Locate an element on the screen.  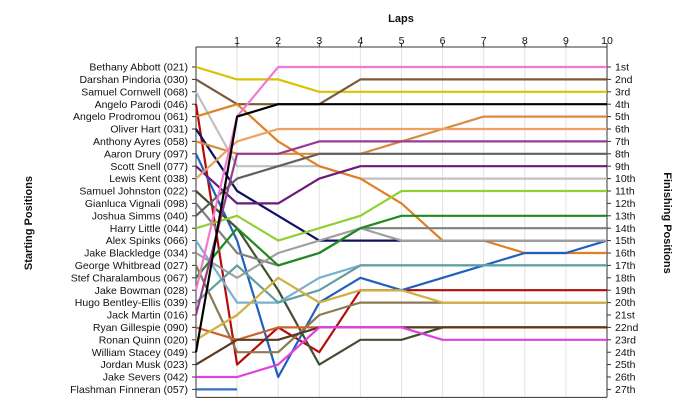
finish-position-label: 4th is located at coordinates (622, 105).